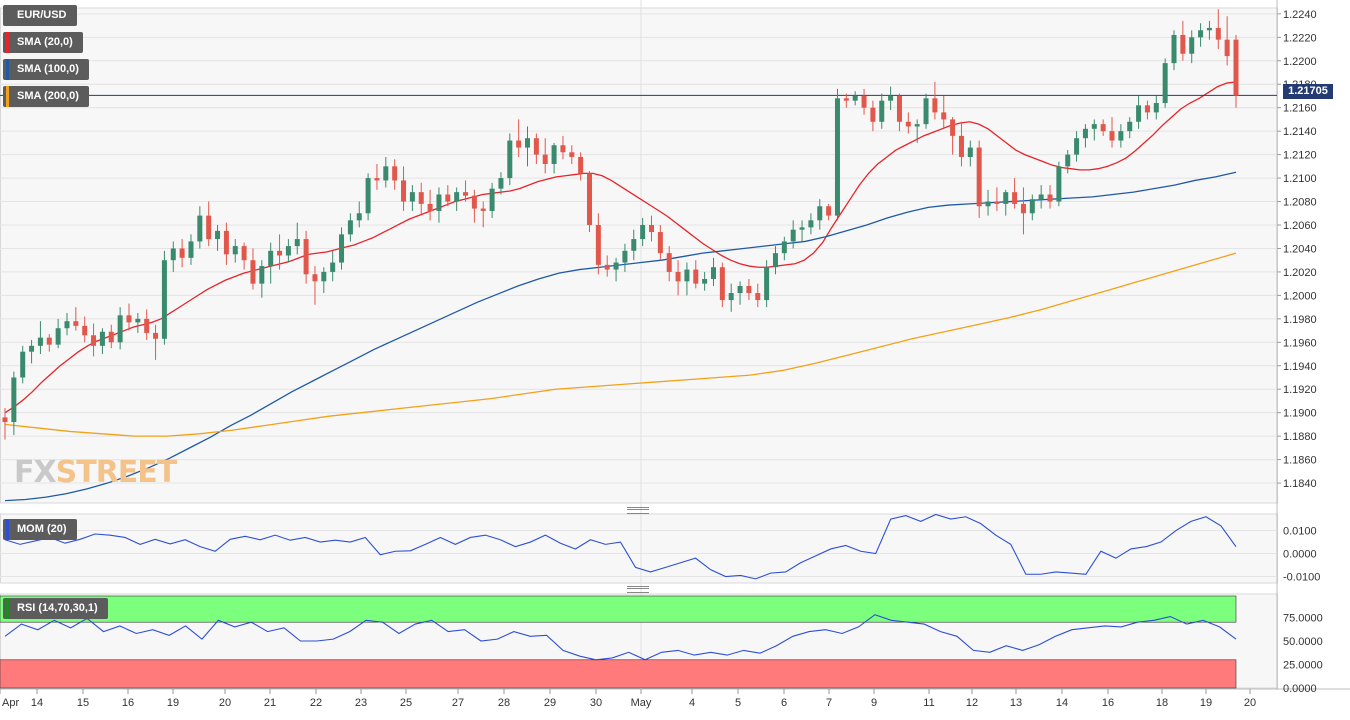 The height and width of the screenshot is (720, 1350). I want to click on rsi-tick-label: 0.0000, so click(1300, 689).